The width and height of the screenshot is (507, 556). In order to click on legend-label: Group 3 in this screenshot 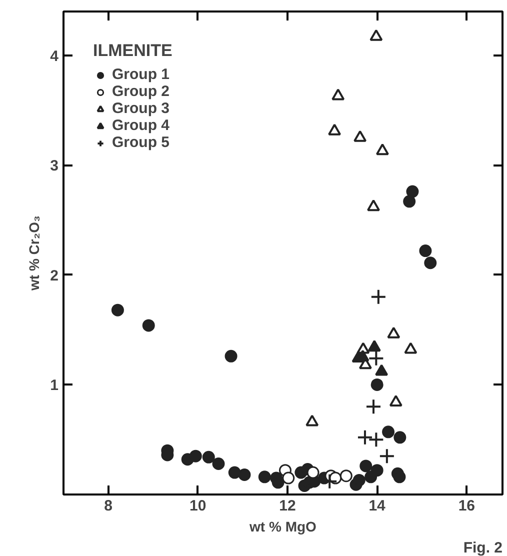, I will do `click(141, 108)`.